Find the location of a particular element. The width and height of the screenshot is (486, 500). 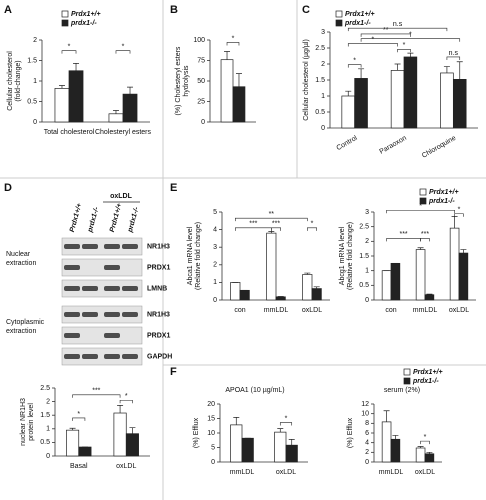

y-tick-label: 3 is located at coordinates (323, 32).